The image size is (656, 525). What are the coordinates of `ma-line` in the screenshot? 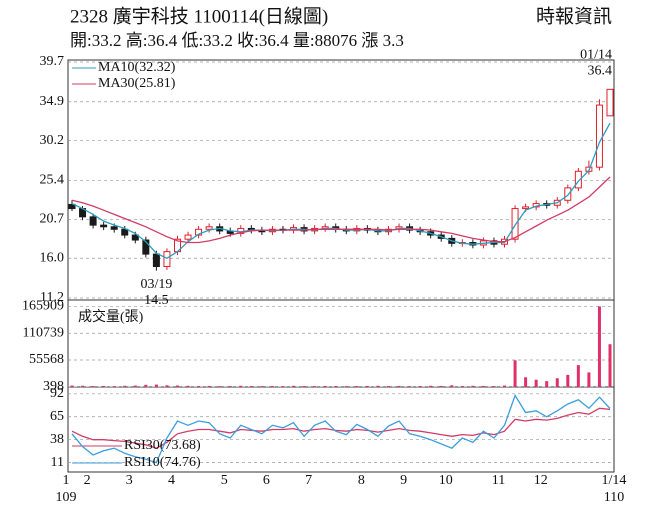 It's located at (341, 210).